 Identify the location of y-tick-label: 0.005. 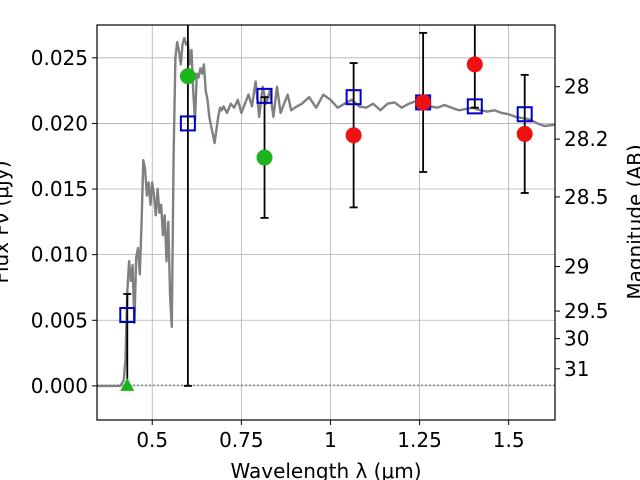
(59, 320).